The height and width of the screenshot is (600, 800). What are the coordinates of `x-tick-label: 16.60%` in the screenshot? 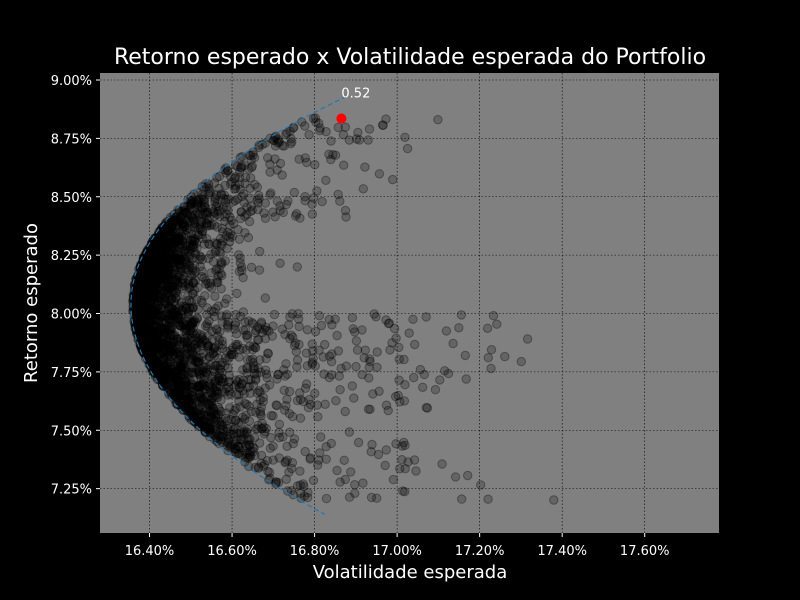 It's located at (232, 551).